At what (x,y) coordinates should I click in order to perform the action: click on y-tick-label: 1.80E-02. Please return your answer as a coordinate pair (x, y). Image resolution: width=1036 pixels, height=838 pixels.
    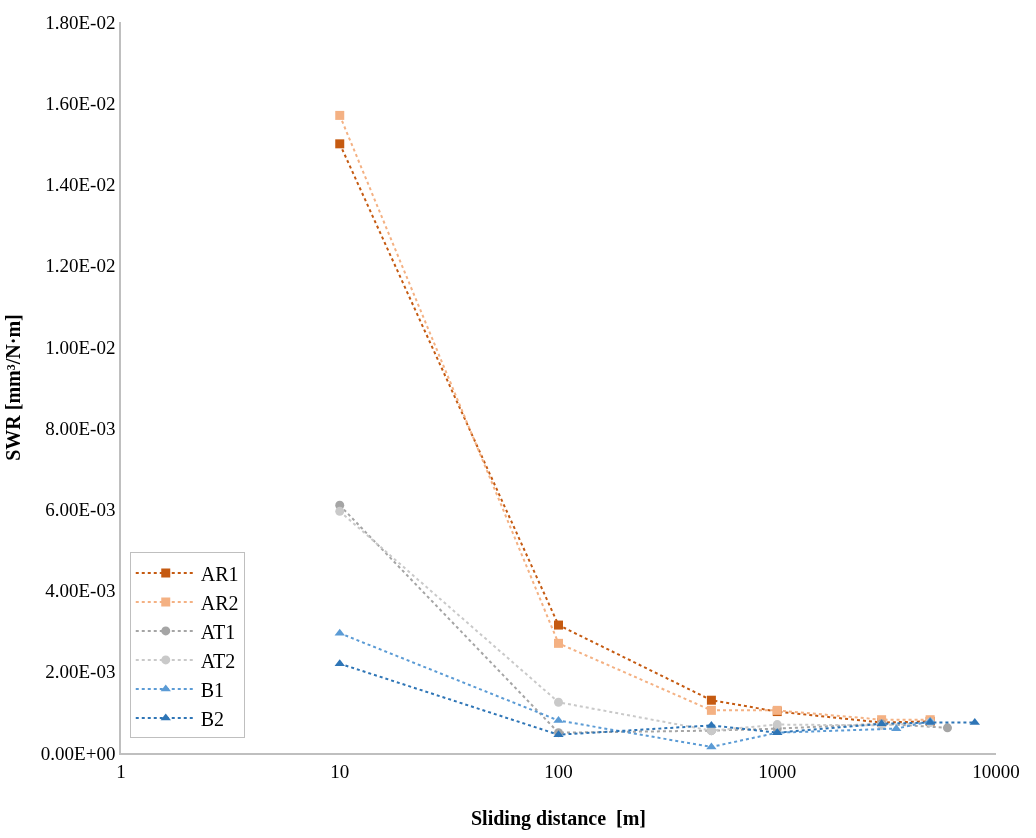
    Looking at the image, I should click on (80, 22).